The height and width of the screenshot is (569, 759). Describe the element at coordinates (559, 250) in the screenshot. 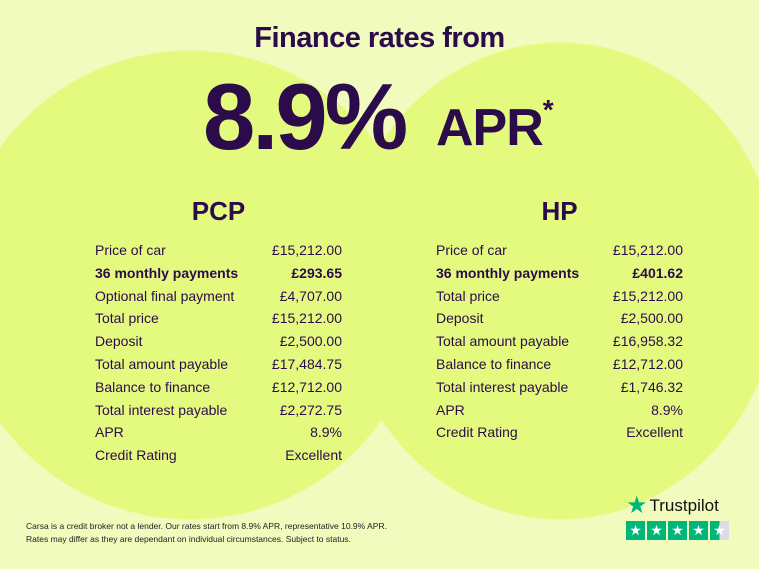

I see `hp-row: Price of car £15,212.00` at that location.